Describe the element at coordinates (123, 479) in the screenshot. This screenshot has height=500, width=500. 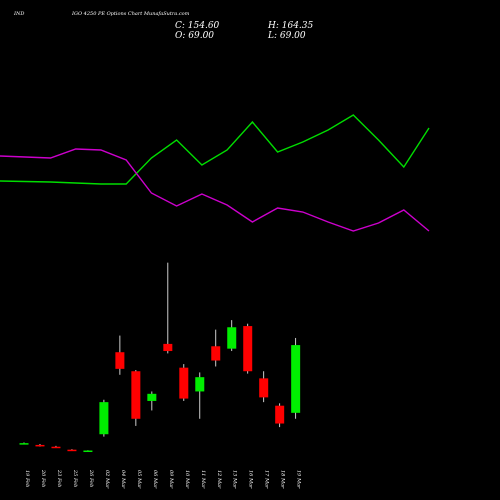
I see `x-tick-label: 04 Mar` at that location.